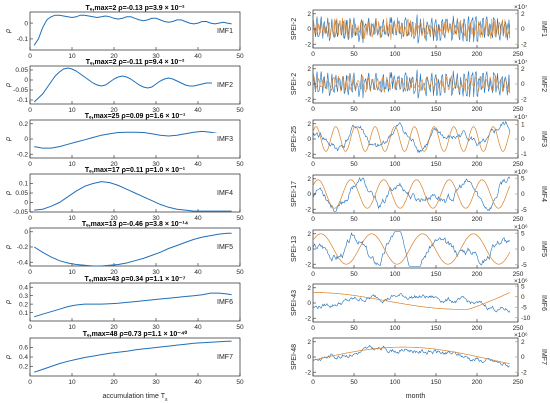 The height and width of the screenshot is (403, 550). What do you see at coordinates (225, 85) in the screenshot?
I see `legend-label: IMF2` at bounding box center [225, 85].